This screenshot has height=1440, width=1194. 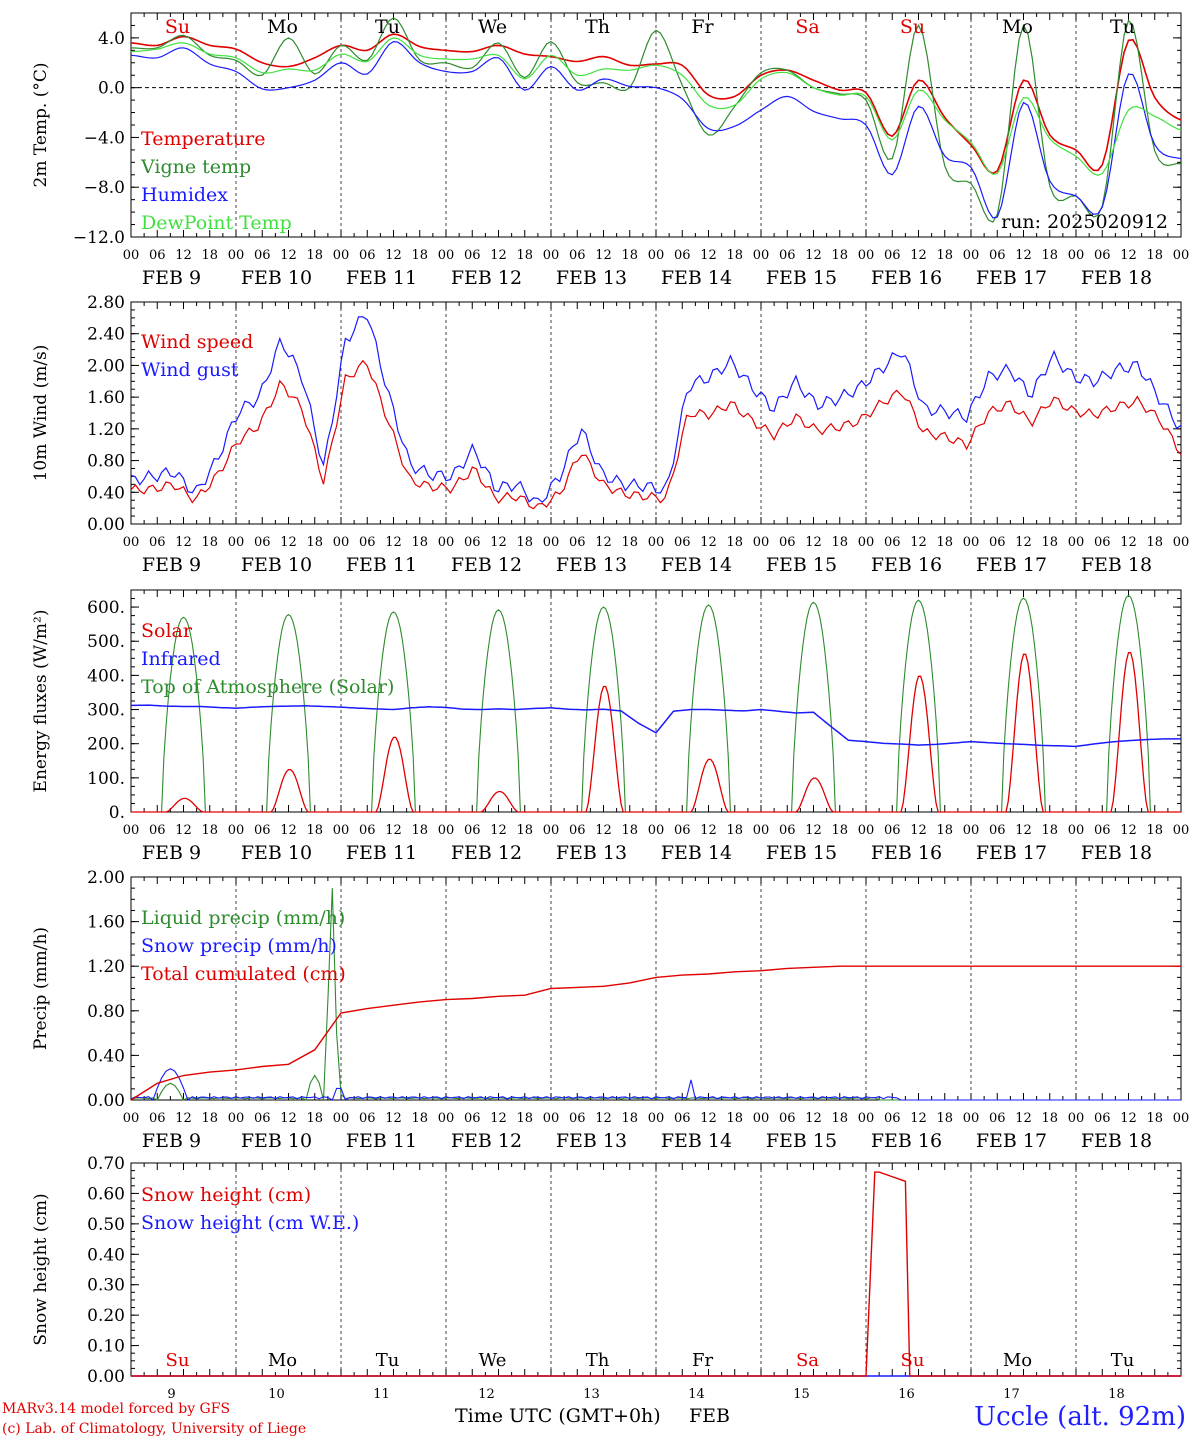 What do you see at coordinates (106, 779) in the screenshot?
I see `panel-2-ytick-label: 100.` at bounding box center [106, 779].